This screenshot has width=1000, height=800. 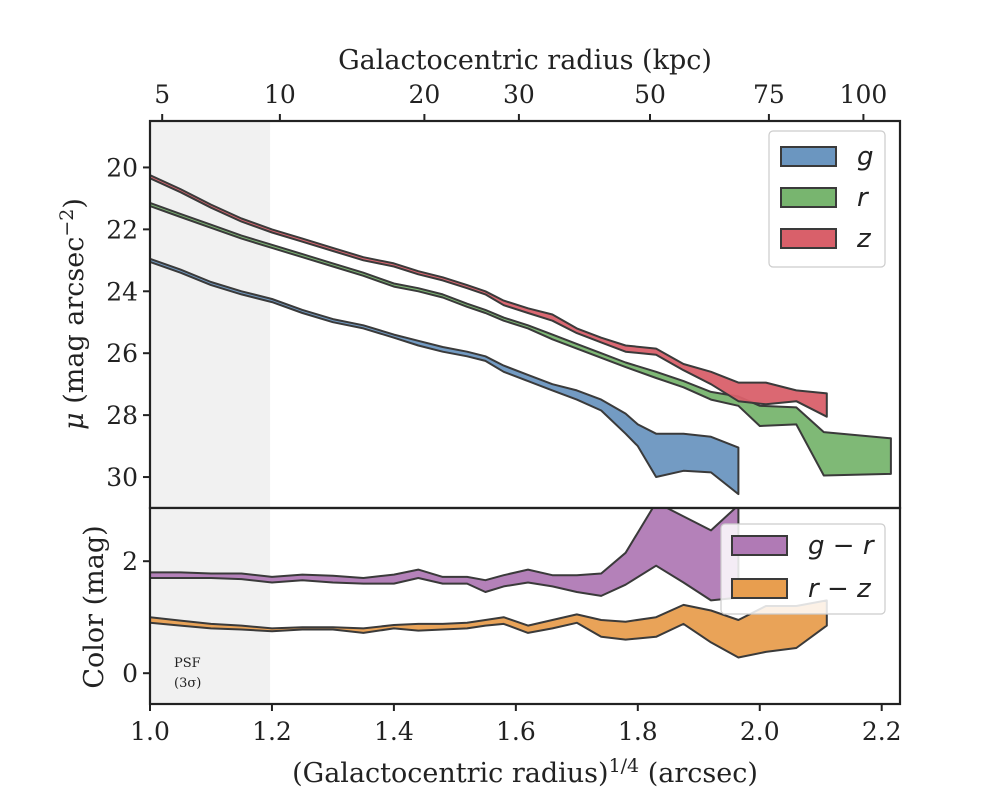 What do you see at coordinates (122, 167) in the screenshot?
I see `sb-ytick-label: 20` at bounding box center [122, 167].